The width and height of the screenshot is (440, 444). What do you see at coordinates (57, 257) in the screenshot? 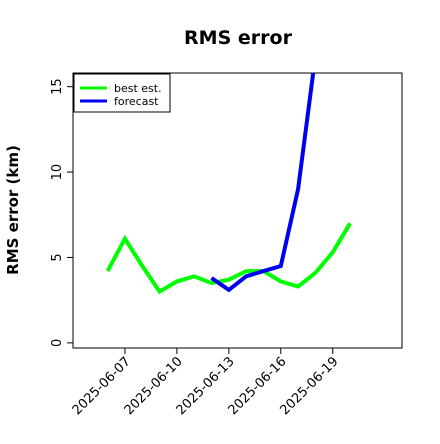
I see `y-tick-label: 5` at bounding box center [57, 257].